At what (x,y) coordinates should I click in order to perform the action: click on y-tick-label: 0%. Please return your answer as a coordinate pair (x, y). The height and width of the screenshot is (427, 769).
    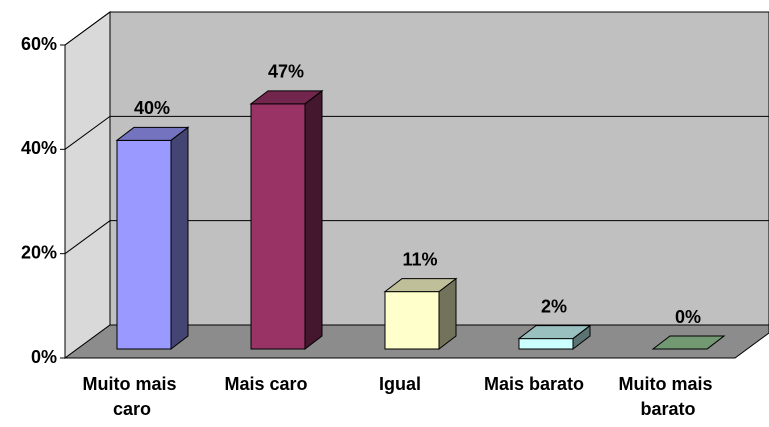
    Looking at the image, I should click on (44, 357).